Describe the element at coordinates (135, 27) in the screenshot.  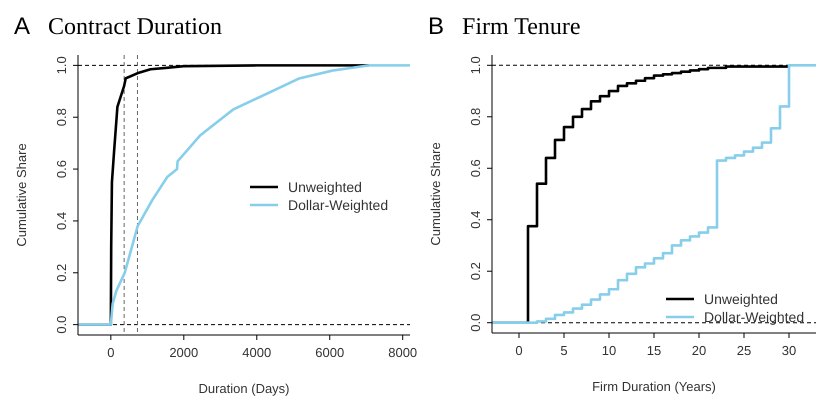
I see `chart-title: Contract Duration` at that location.